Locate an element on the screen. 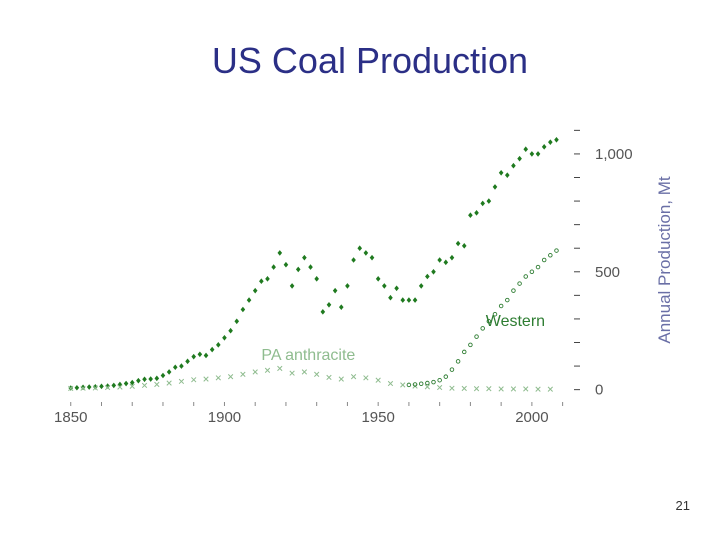 The height and width of the screenshot is (540, 720). y-tick-label: 500 is located at coordinates (607, 272).